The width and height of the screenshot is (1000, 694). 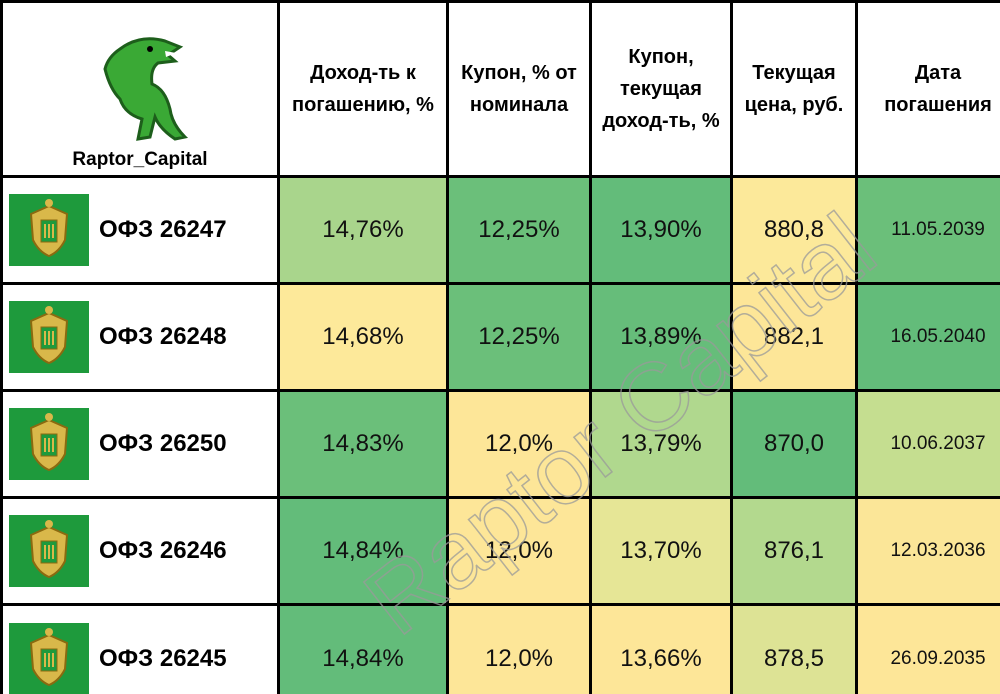 What do you see at coordinates (661, 551) in the screenshot?
I see `value-cell: 13,70%` at bounding box center [661, 551].